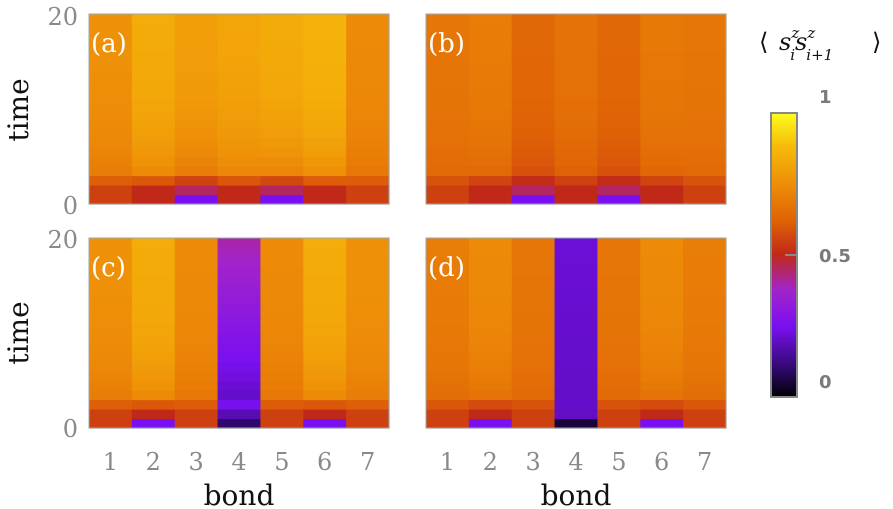 Image resolution: width=893 pixels, height=509 pixels. I want to click on x-tick-label: 7, so click(704, 462).